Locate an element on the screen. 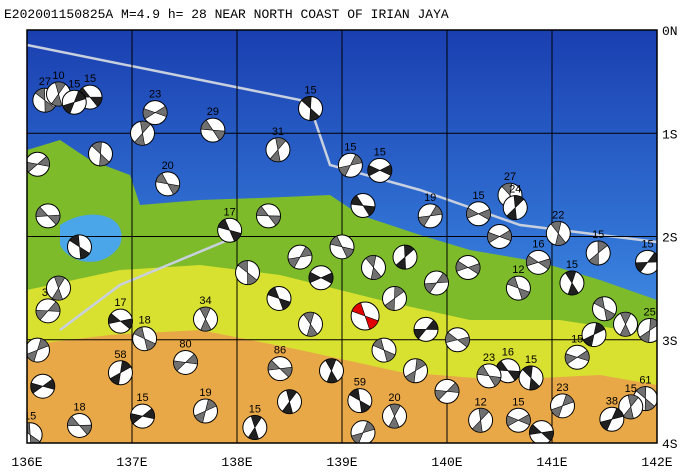 The width and height of the screenshot is (687, 475). depth-label: 29 is located at coordinates (213, 112).